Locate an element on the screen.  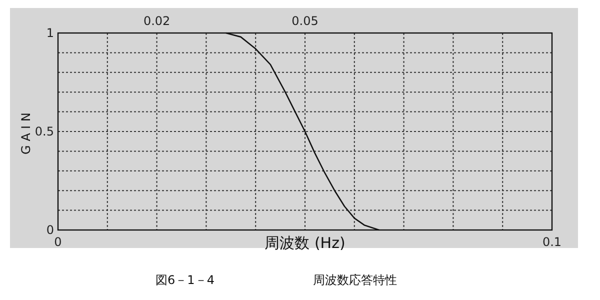
x2-tick-label: 0.05 is located at coordinates (305, 21).